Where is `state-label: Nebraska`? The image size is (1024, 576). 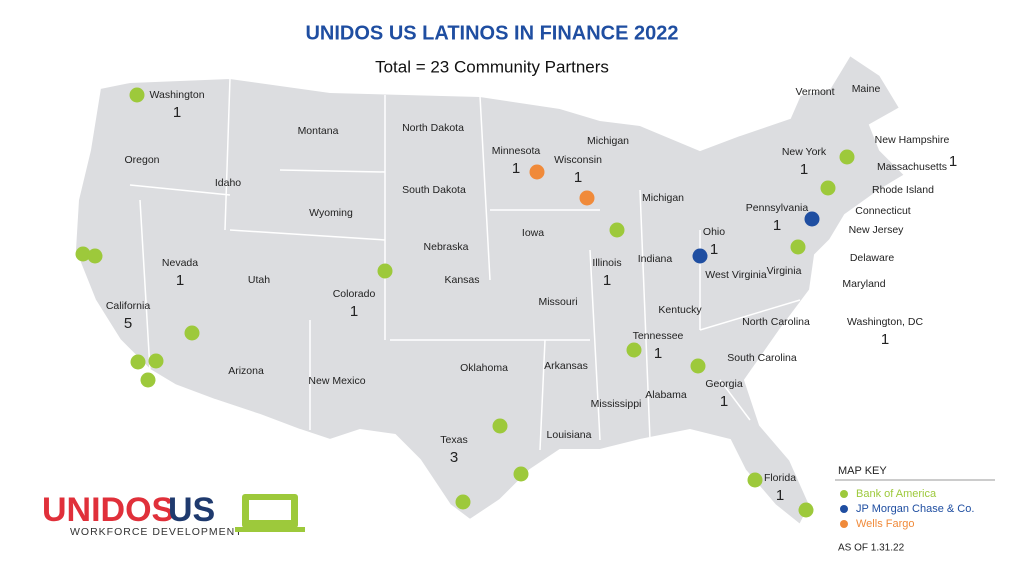 state-label: Nebraska is located at coordinates (446, 247).